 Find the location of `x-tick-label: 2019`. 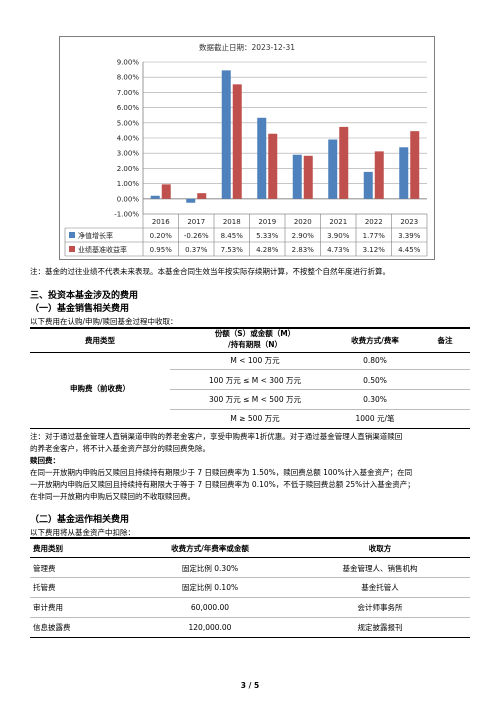

x-tick-label: 2019 is located at coordinates (267, 222).